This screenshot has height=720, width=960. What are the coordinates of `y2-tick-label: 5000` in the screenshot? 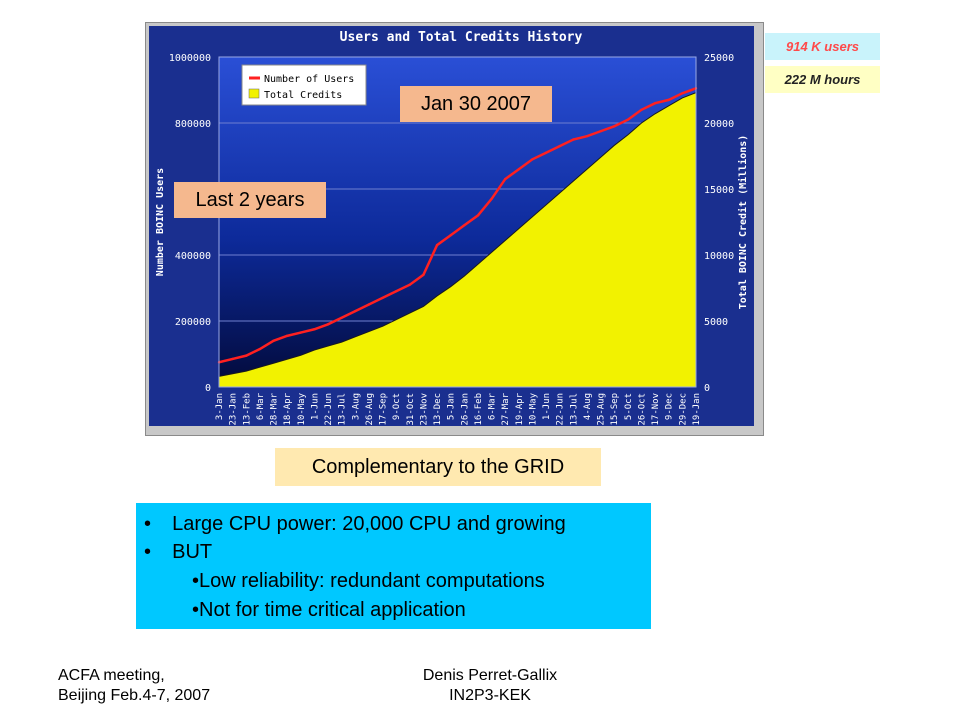 It's located at (716, 322).